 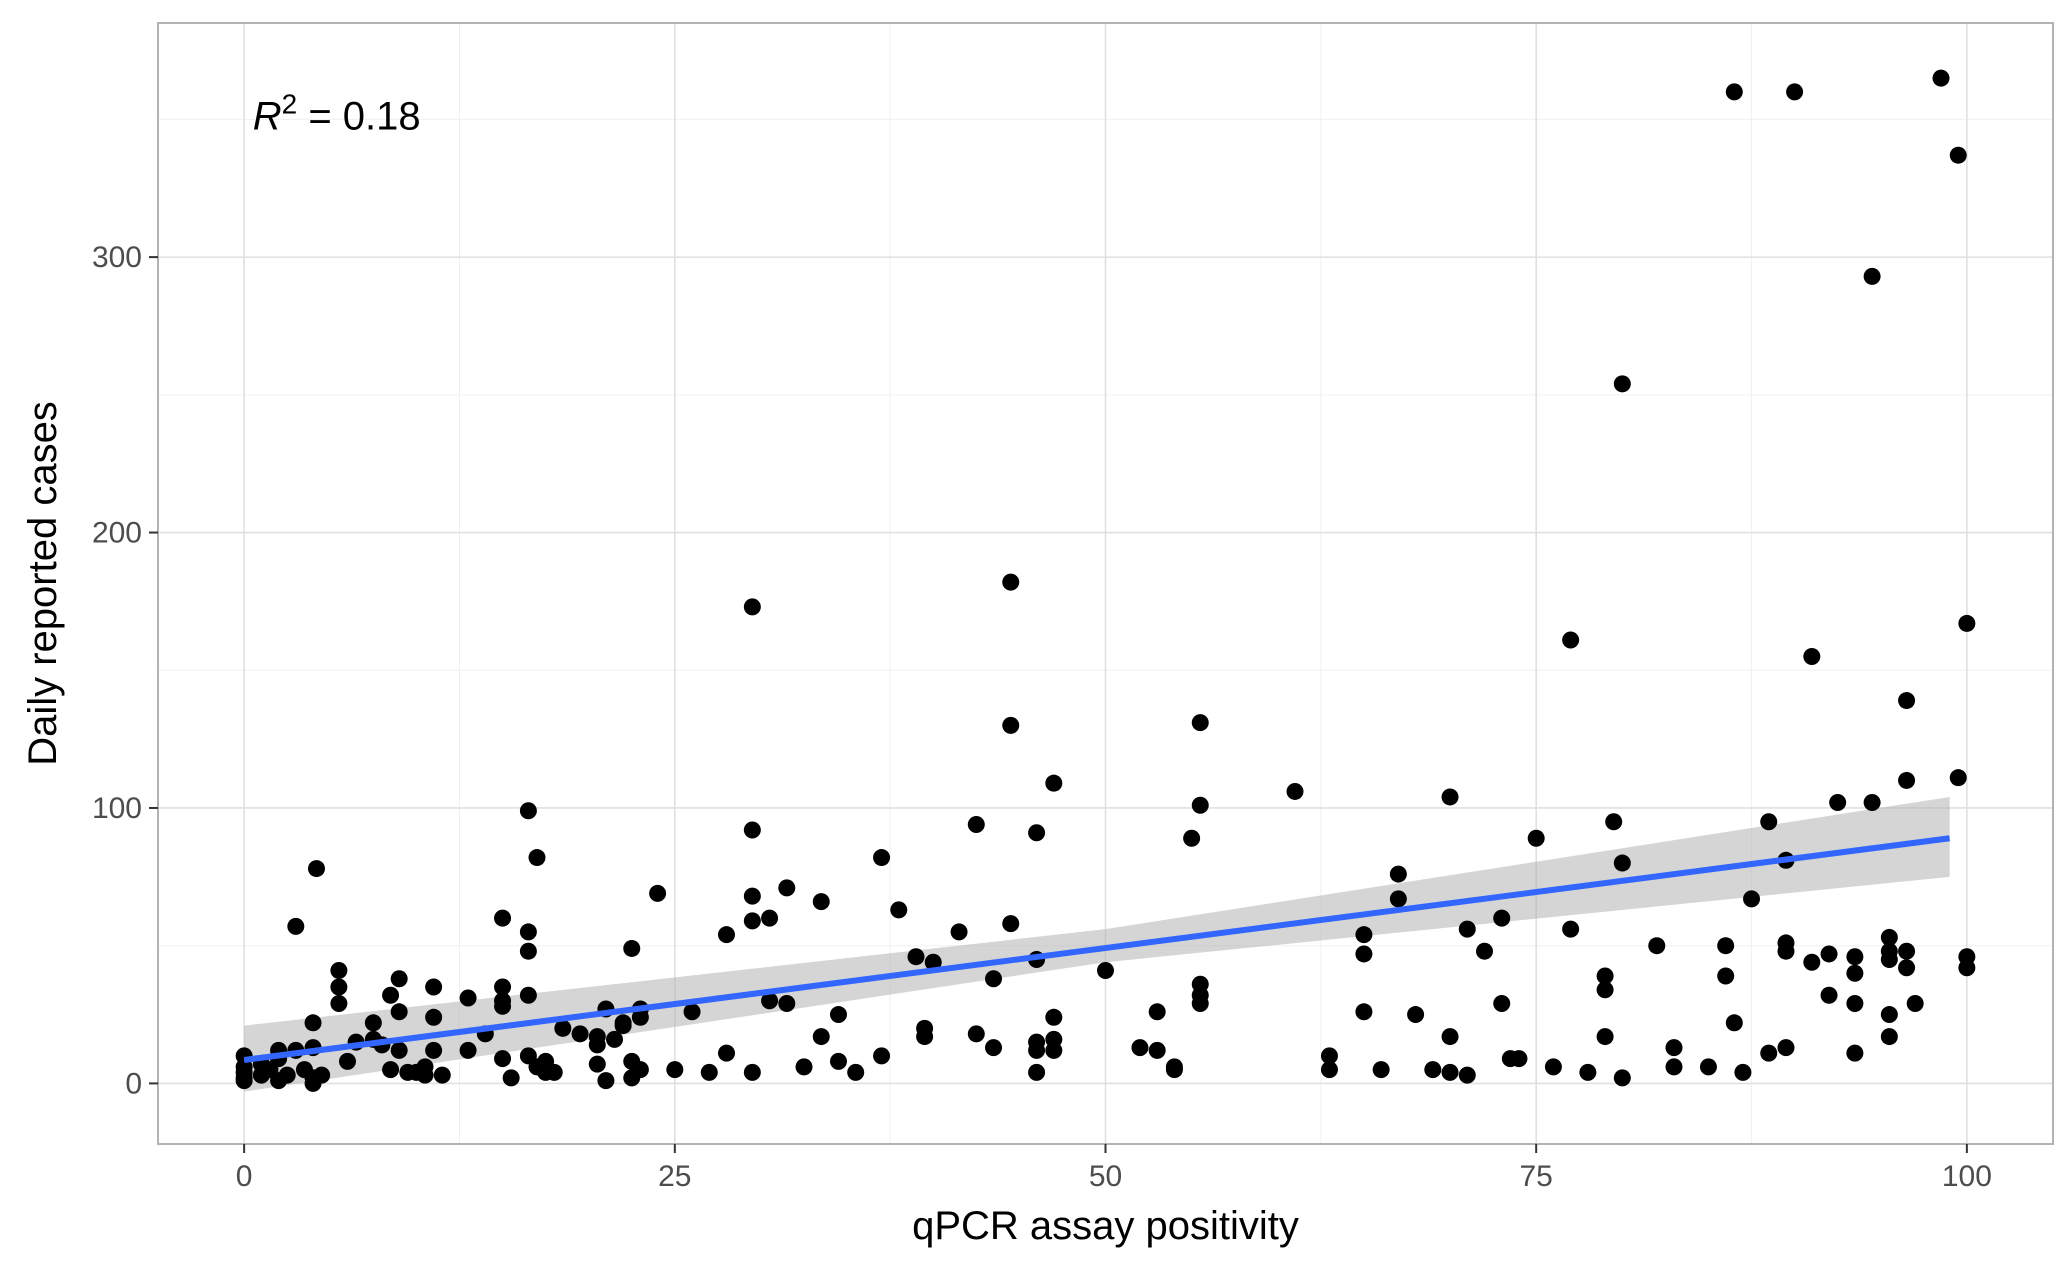 I want to click on y-axis-ticks: 0 100 200 300, so click(x=125, y=670).